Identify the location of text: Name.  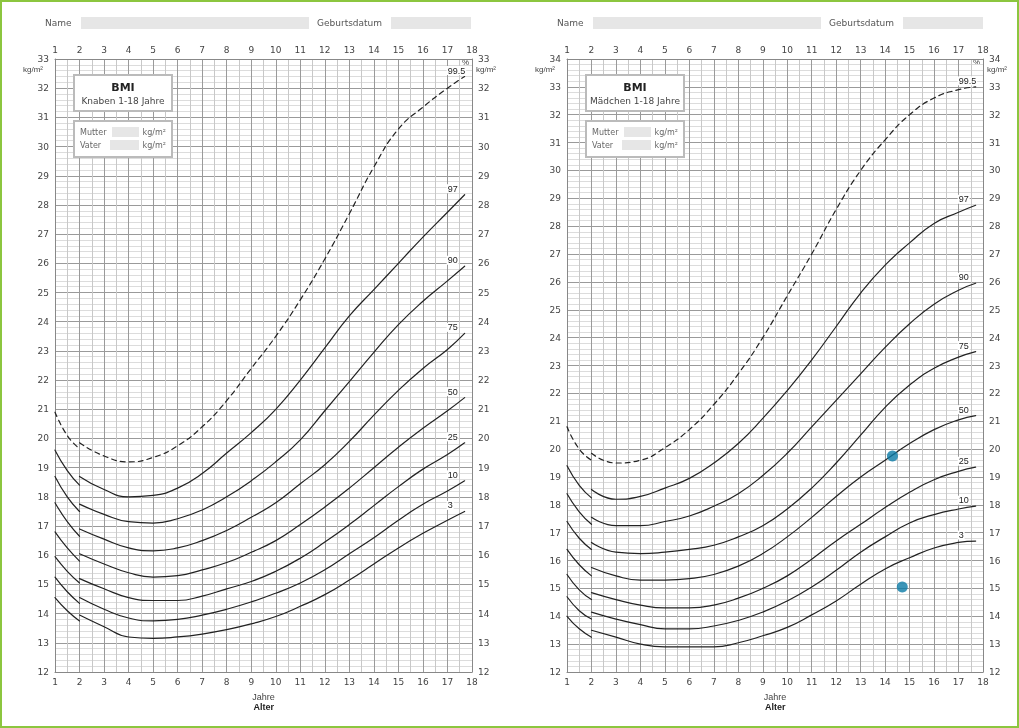
(570, 23).